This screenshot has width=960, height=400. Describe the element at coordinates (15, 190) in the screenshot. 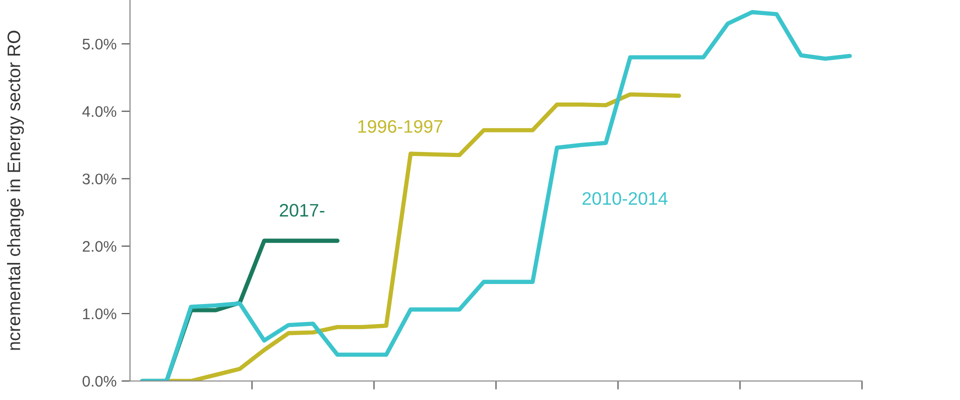

I see `y-axis-title: ncremental change in Energy sector RO` at that location.